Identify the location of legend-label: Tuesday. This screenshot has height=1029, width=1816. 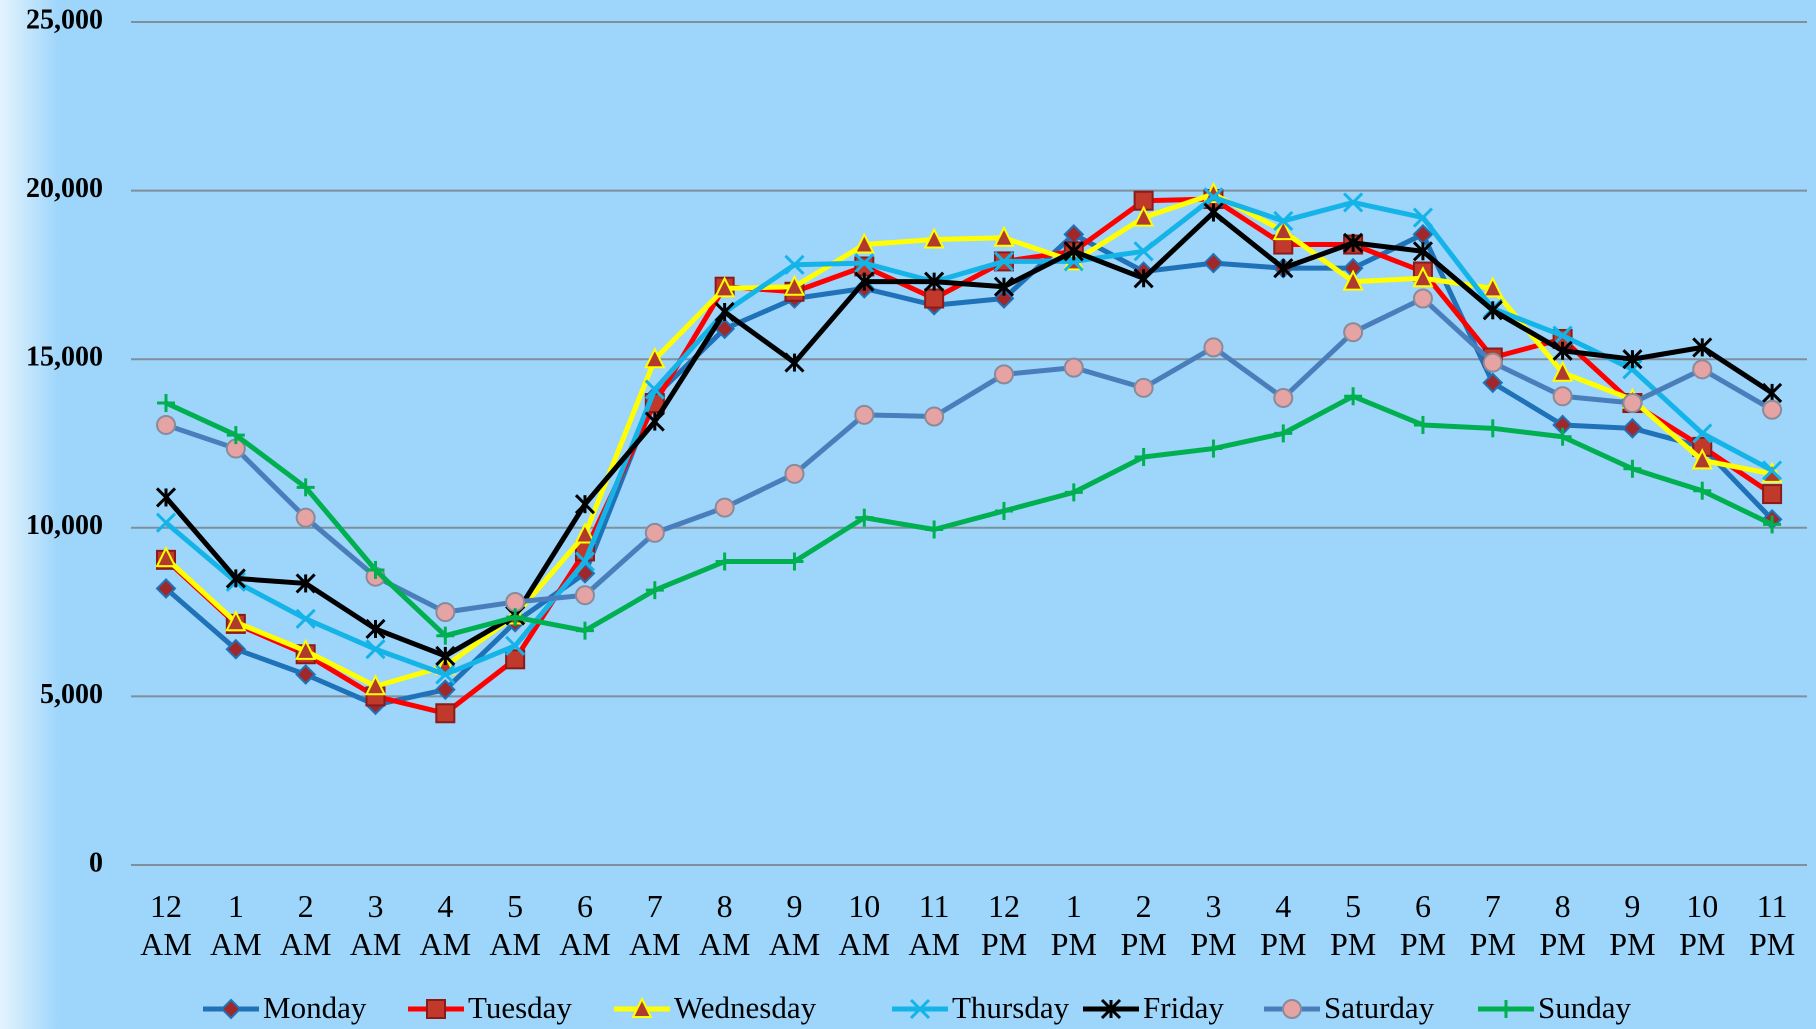
(520, 1007).